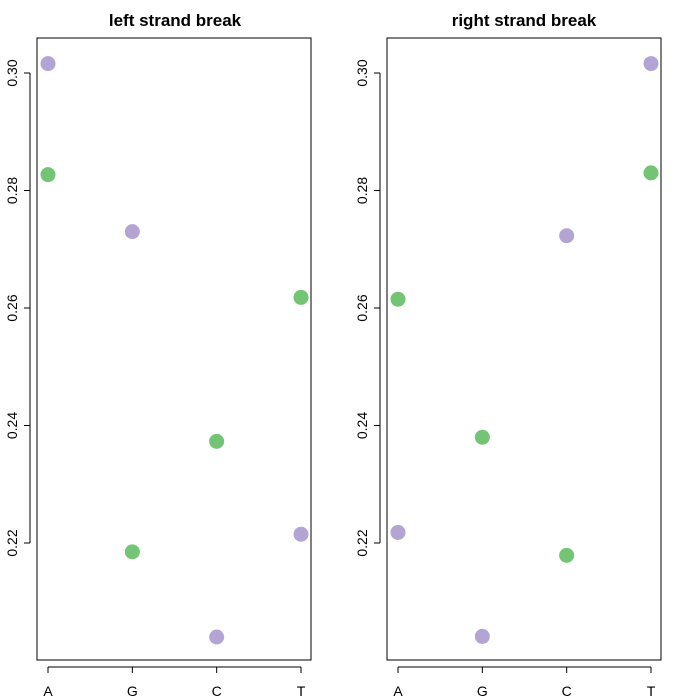 This screenshot has width=700, height=700. I want to click on panel-title: right strand break, so click(524, 20).